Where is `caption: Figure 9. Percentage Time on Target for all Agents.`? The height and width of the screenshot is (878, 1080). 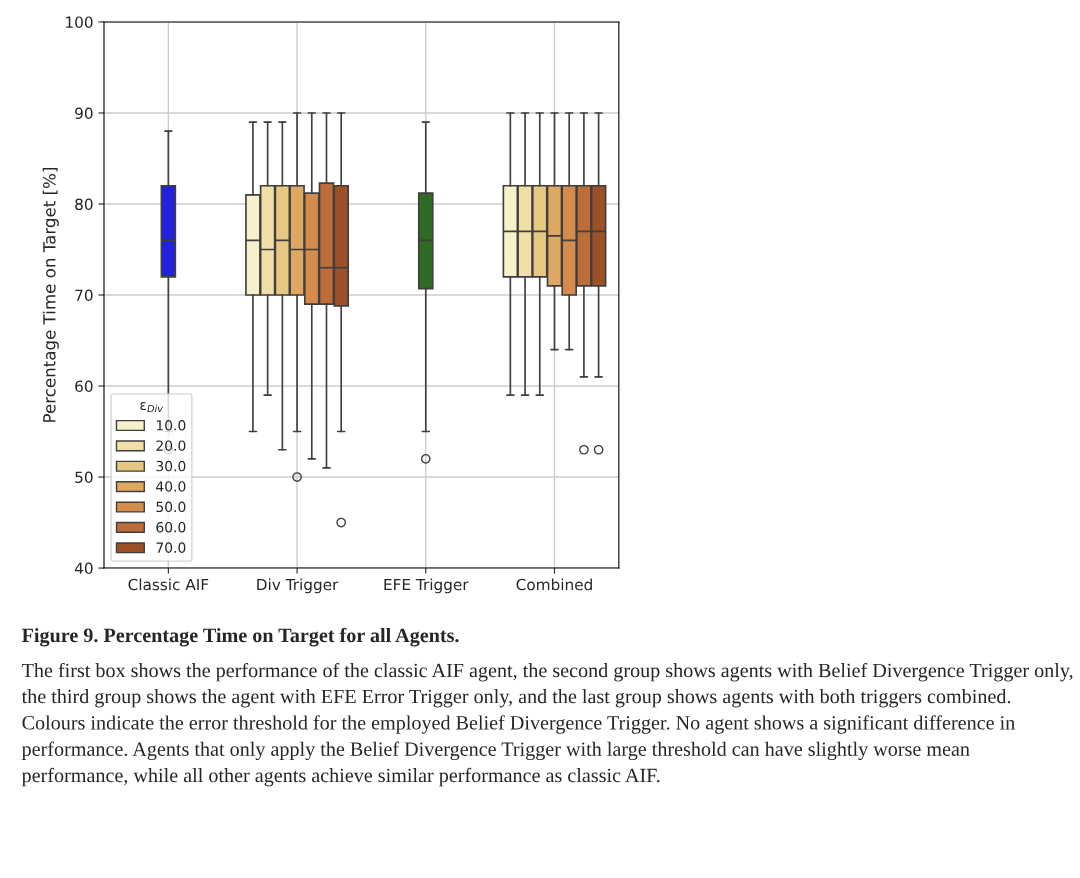
caption: Figure 9. Percentage Time on Target for all Agents. is located at coordinates (240, 637).